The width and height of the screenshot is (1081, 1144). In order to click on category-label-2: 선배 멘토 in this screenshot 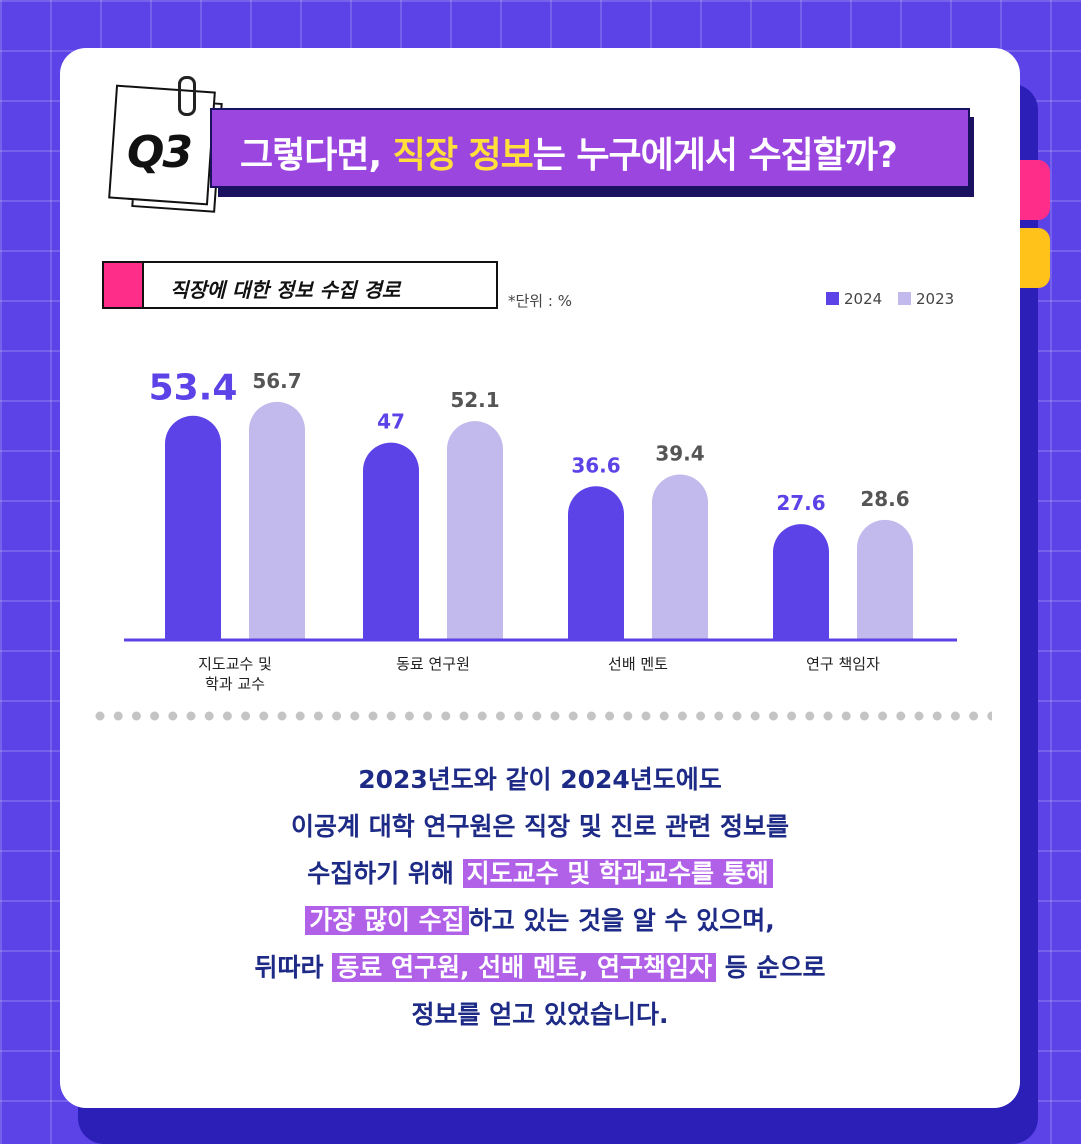, I will do `click(638, 664)`.